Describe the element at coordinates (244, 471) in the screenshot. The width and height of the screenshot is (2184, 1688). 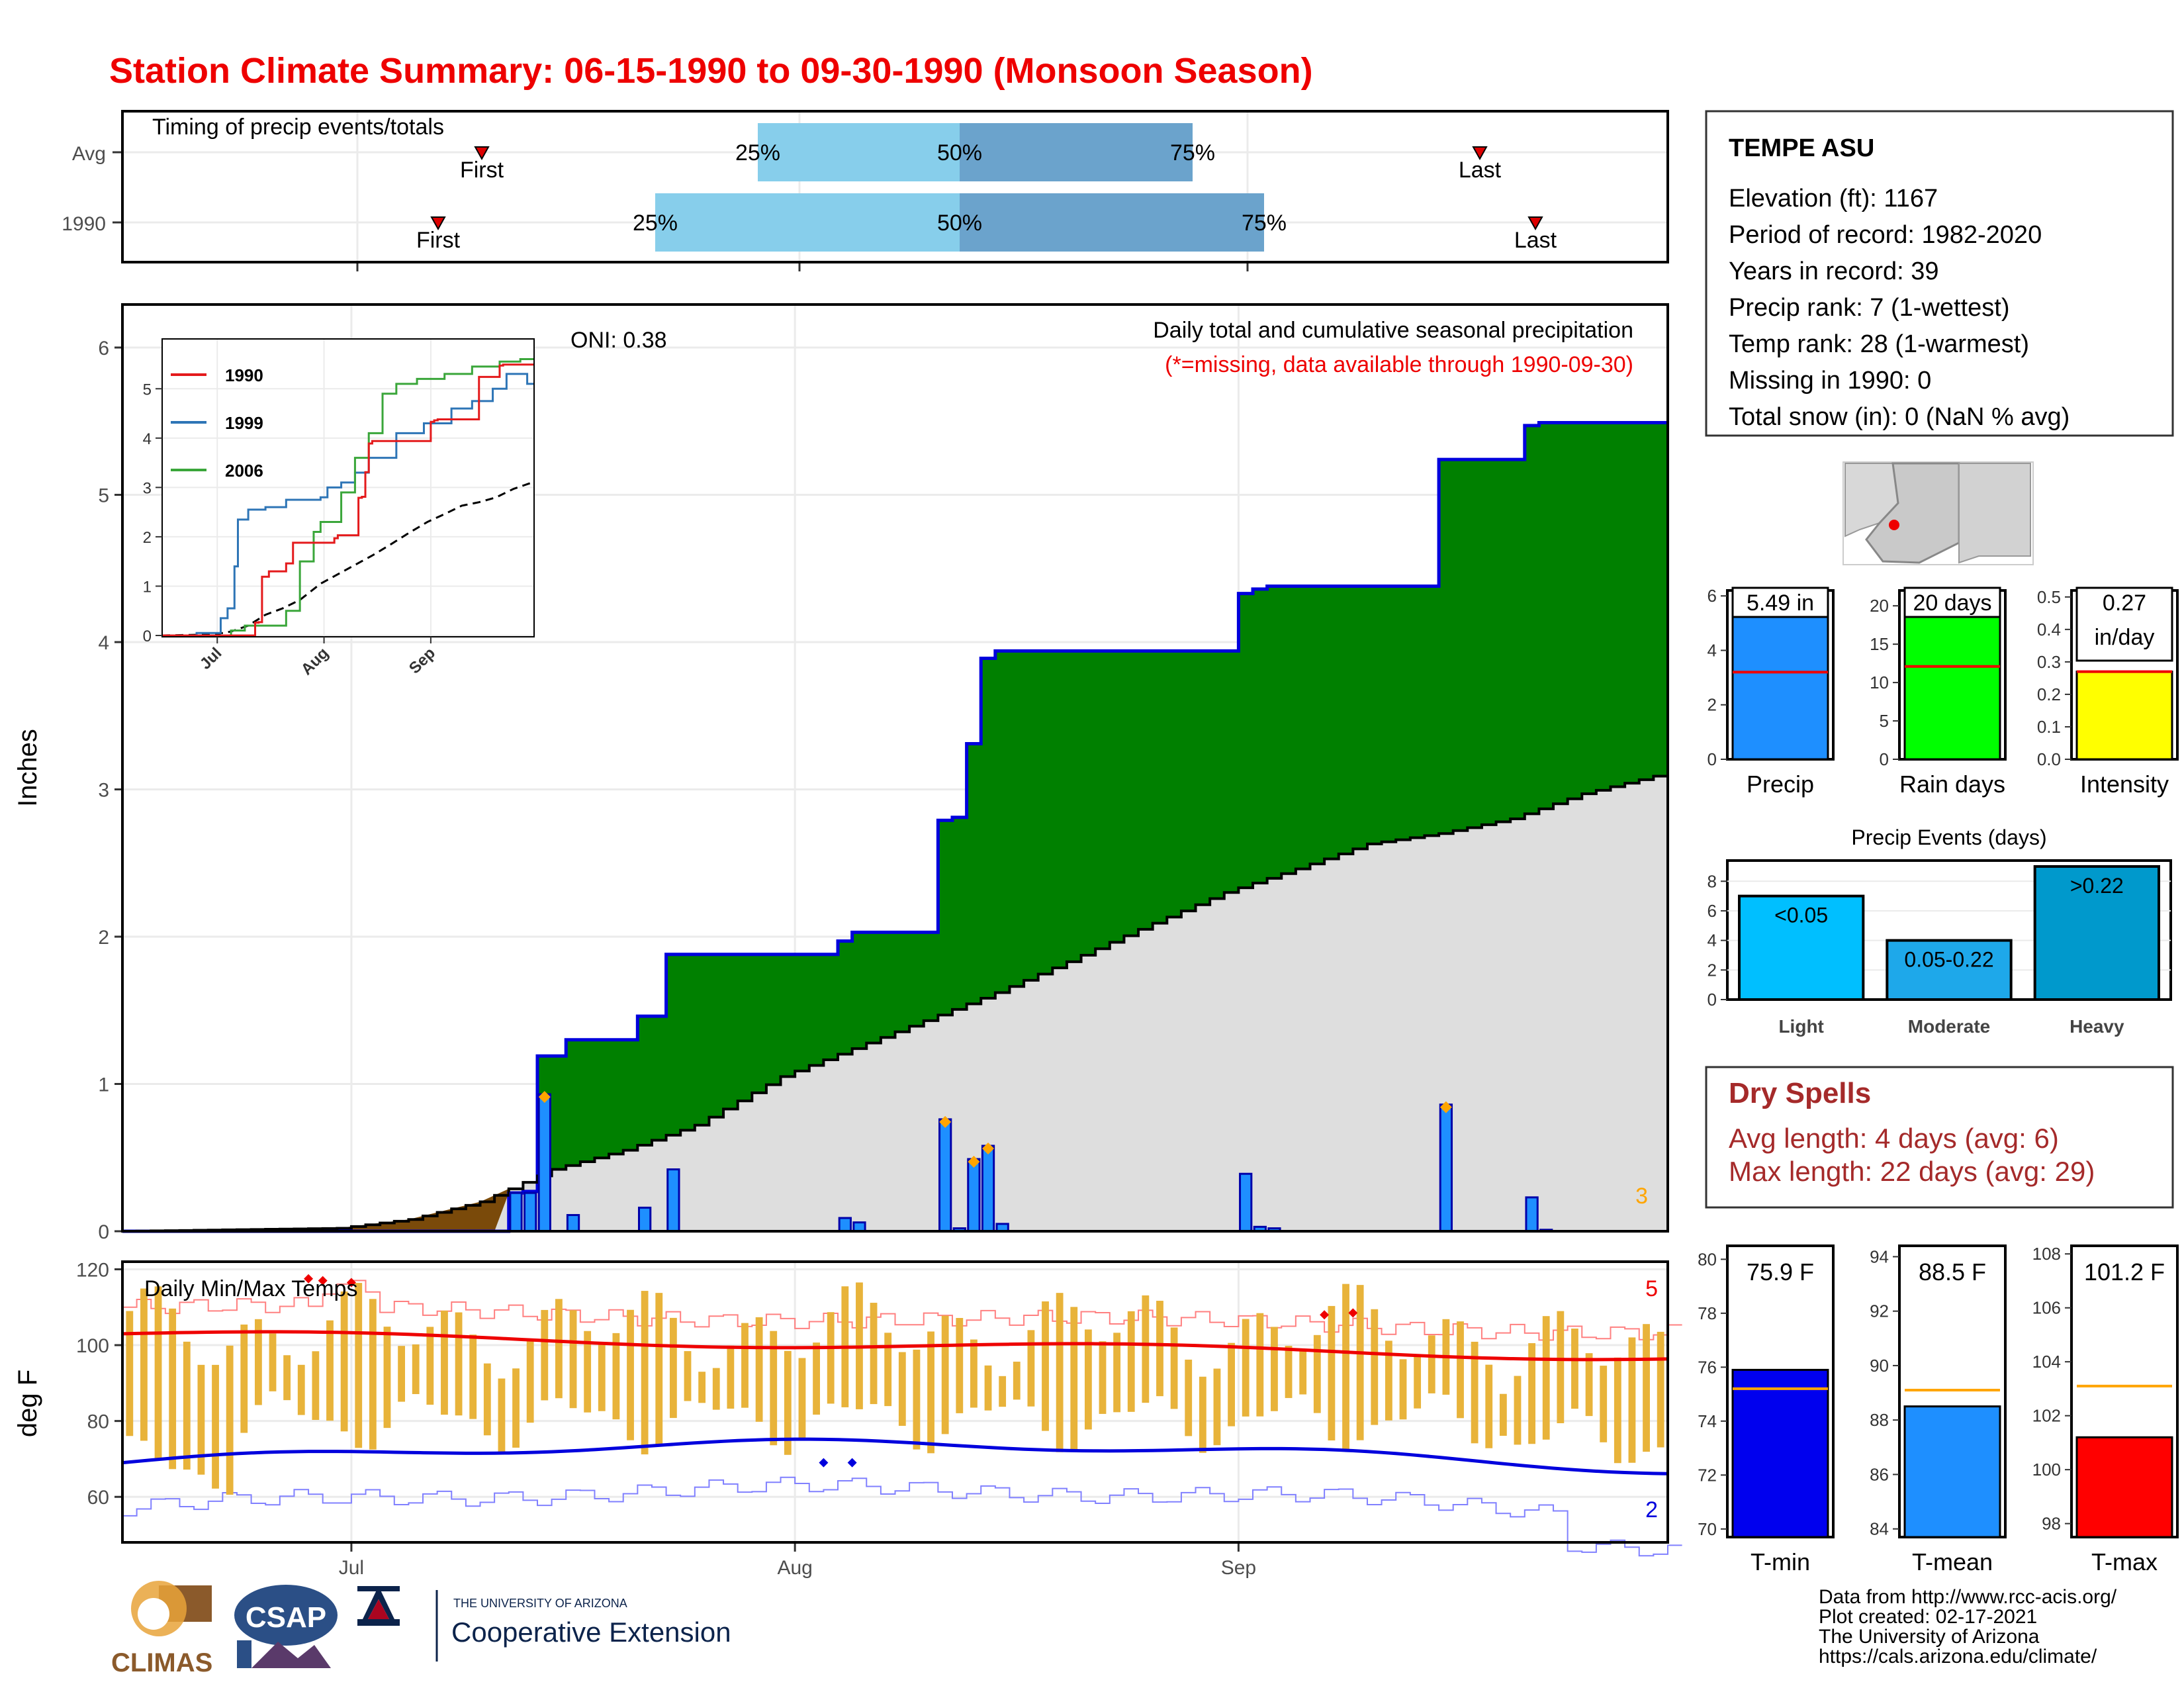
I see `inset-legend-2006: 2006` at that location.